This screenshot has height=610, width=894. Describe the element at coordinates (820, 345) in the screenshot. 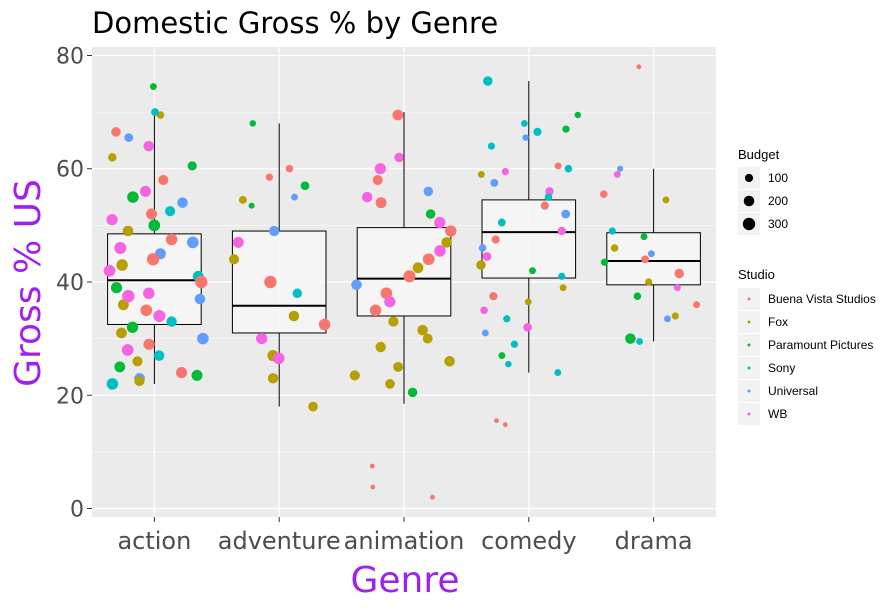

I see `color-legend-label: Paramount Pictures` at that location.